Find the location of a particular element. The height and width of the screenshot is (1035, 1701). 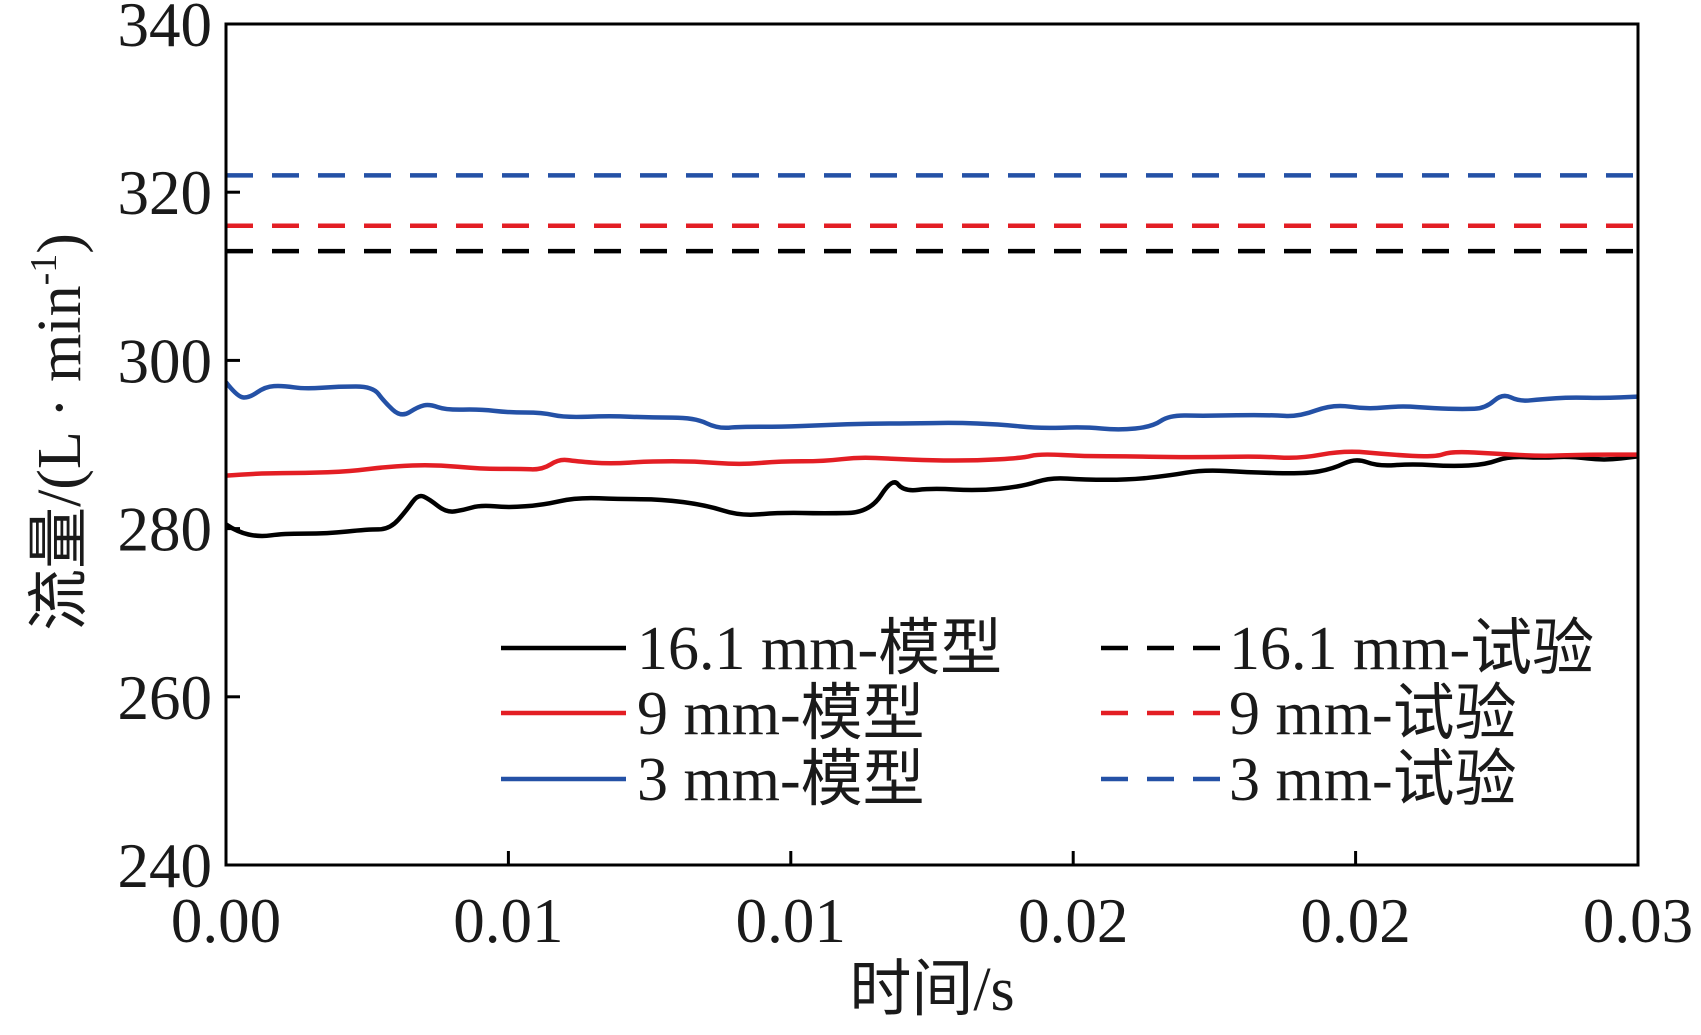

y-tick-label-240: 240 is located at coordinates (165, 866).